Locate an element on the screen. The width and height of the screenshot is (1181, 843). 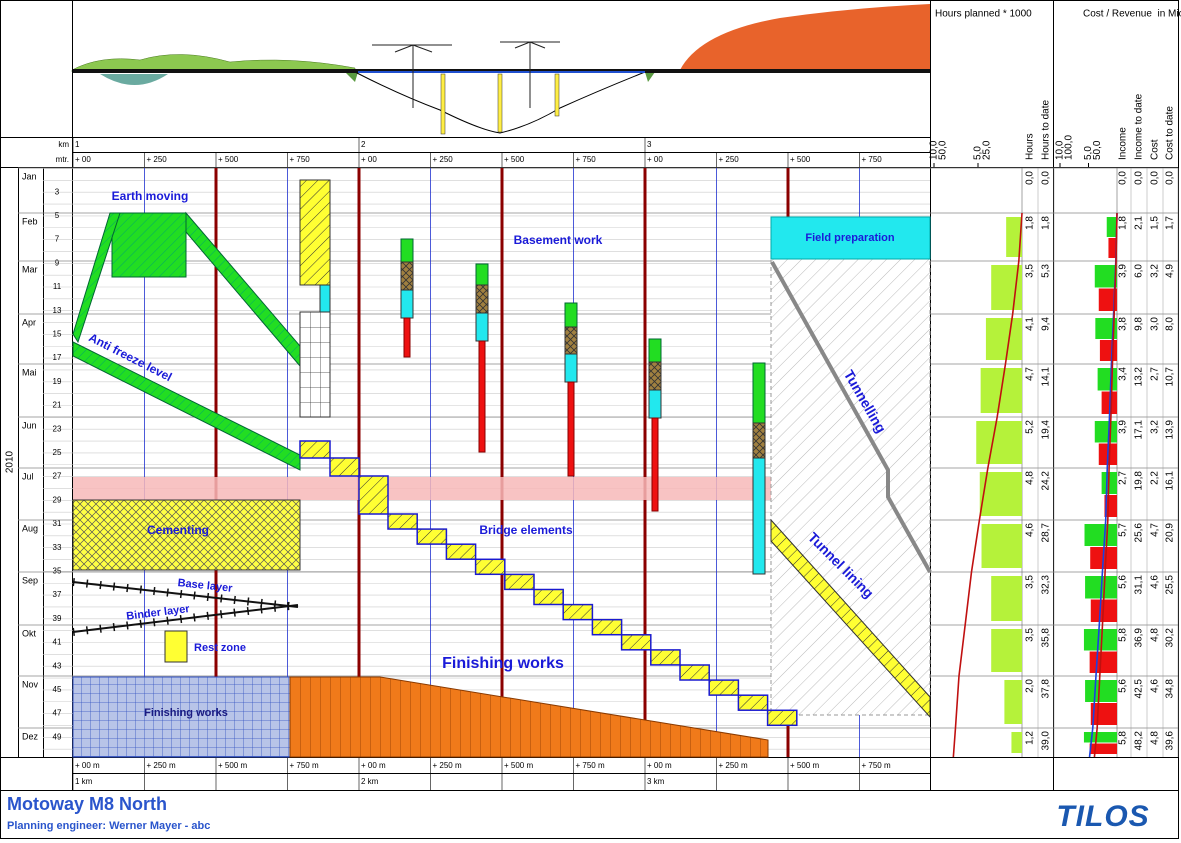
activity-label: Field preparation is located at coordinates (850, 238).